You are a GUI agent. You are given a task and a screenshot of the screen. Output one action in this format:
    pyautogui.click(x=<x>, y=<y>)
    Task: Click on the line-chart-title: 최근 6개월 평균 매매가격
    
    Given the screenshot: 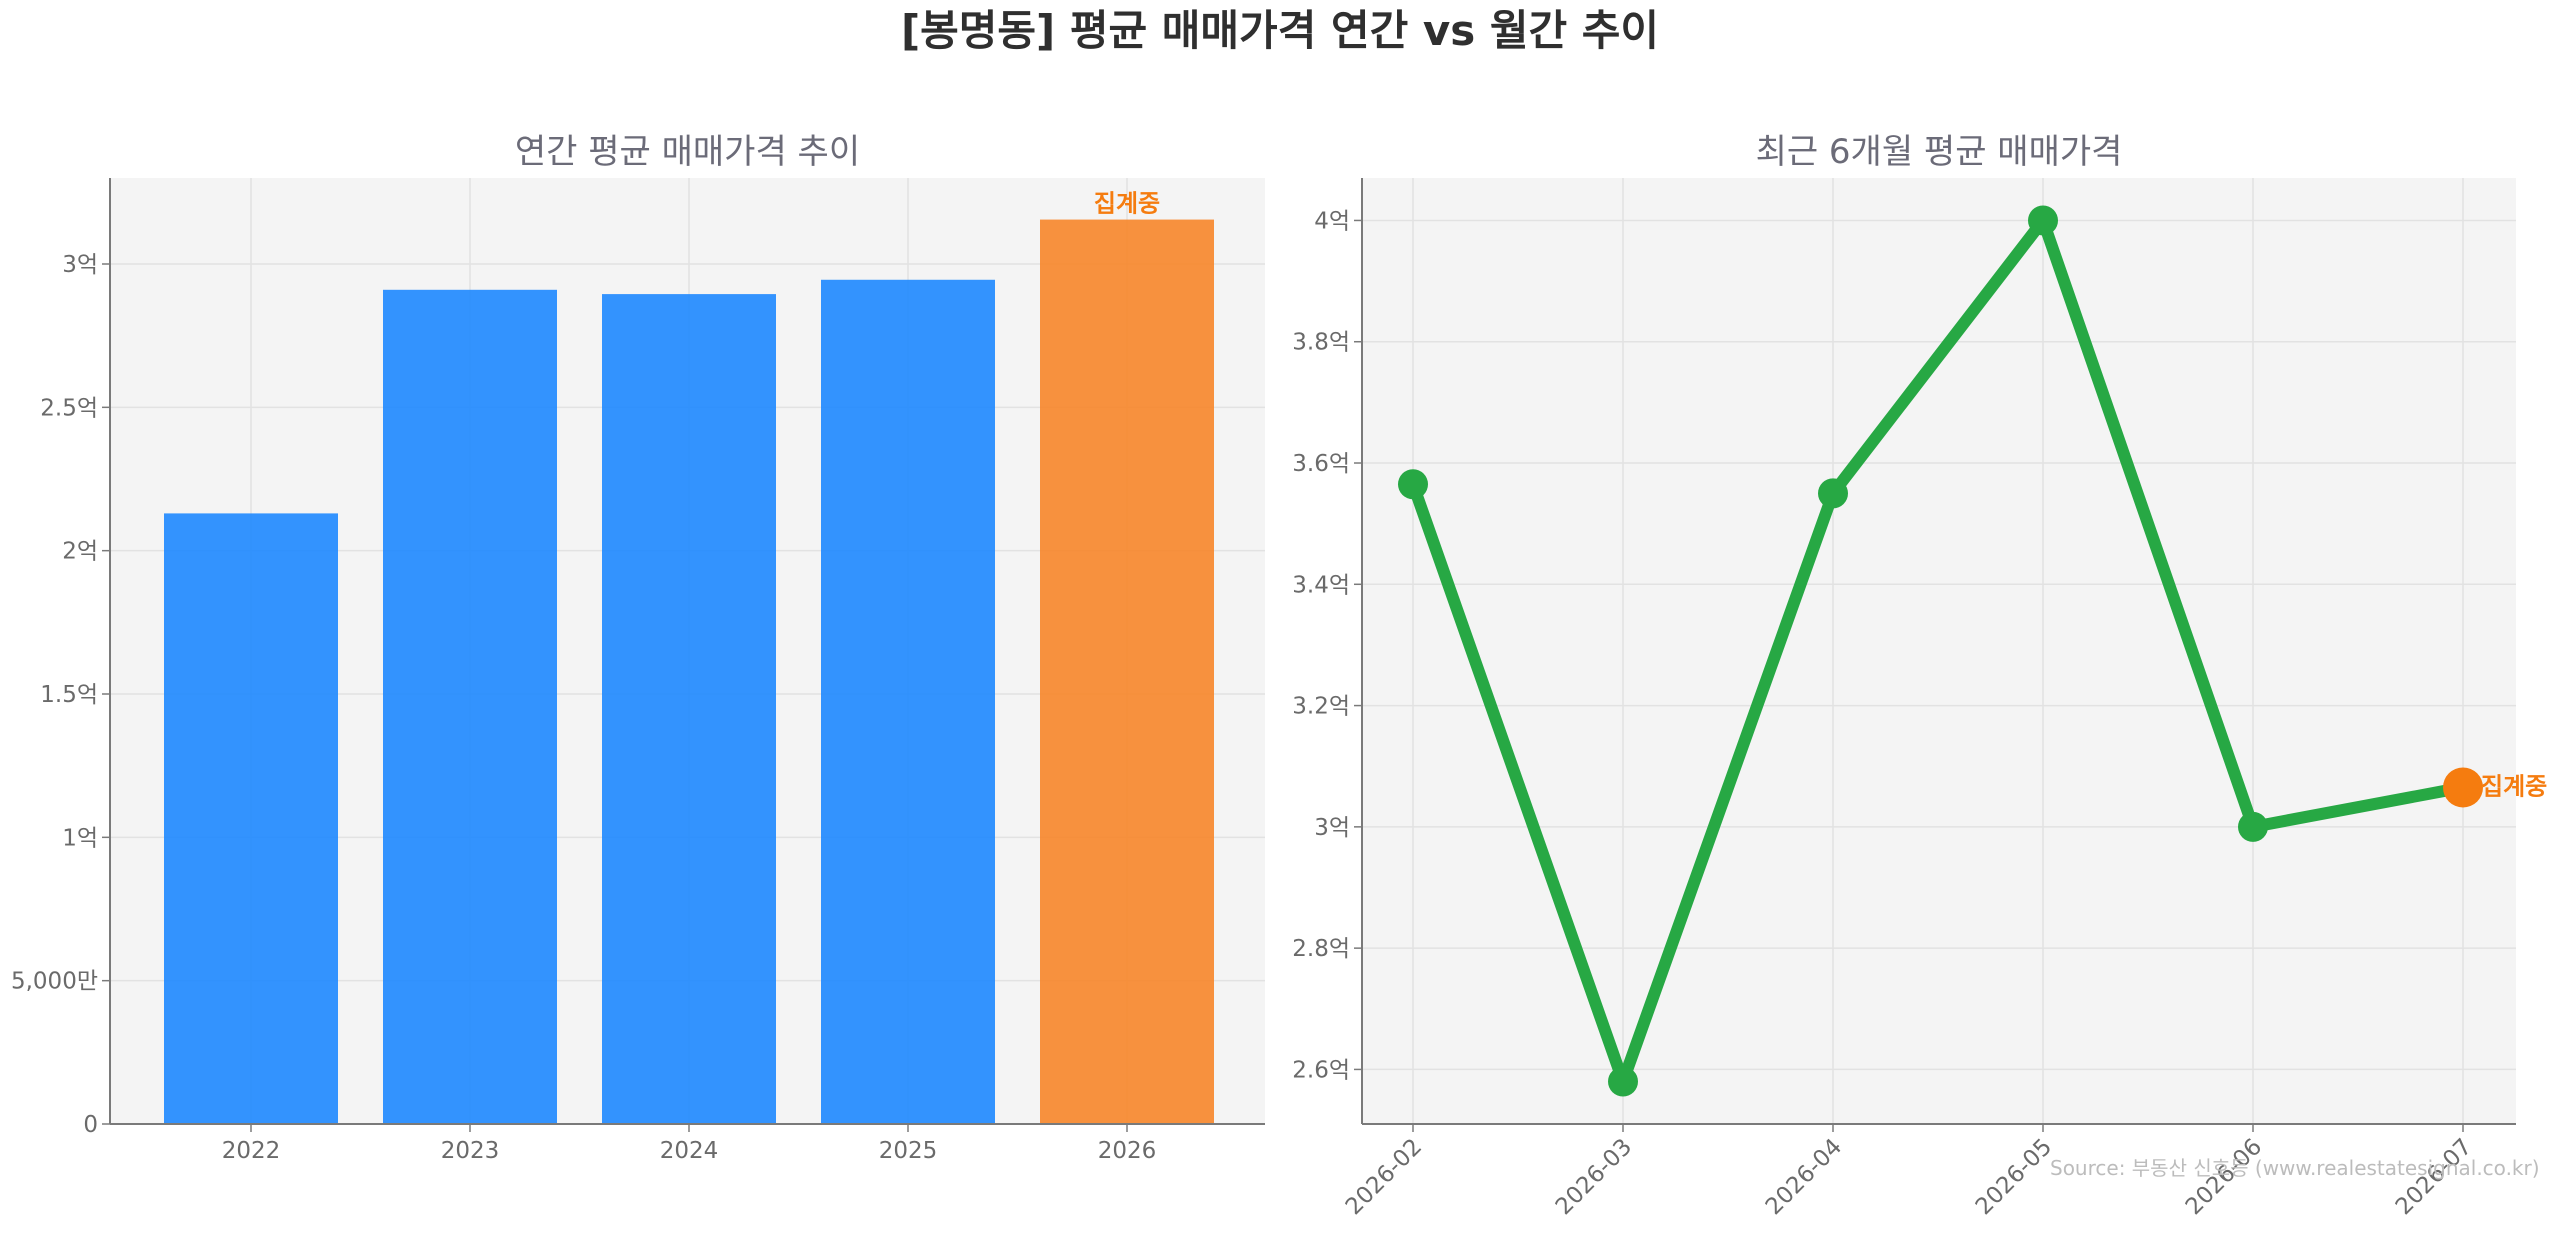 What is the action you would take?
    pyautogui.click(x=1939, y=152)
    